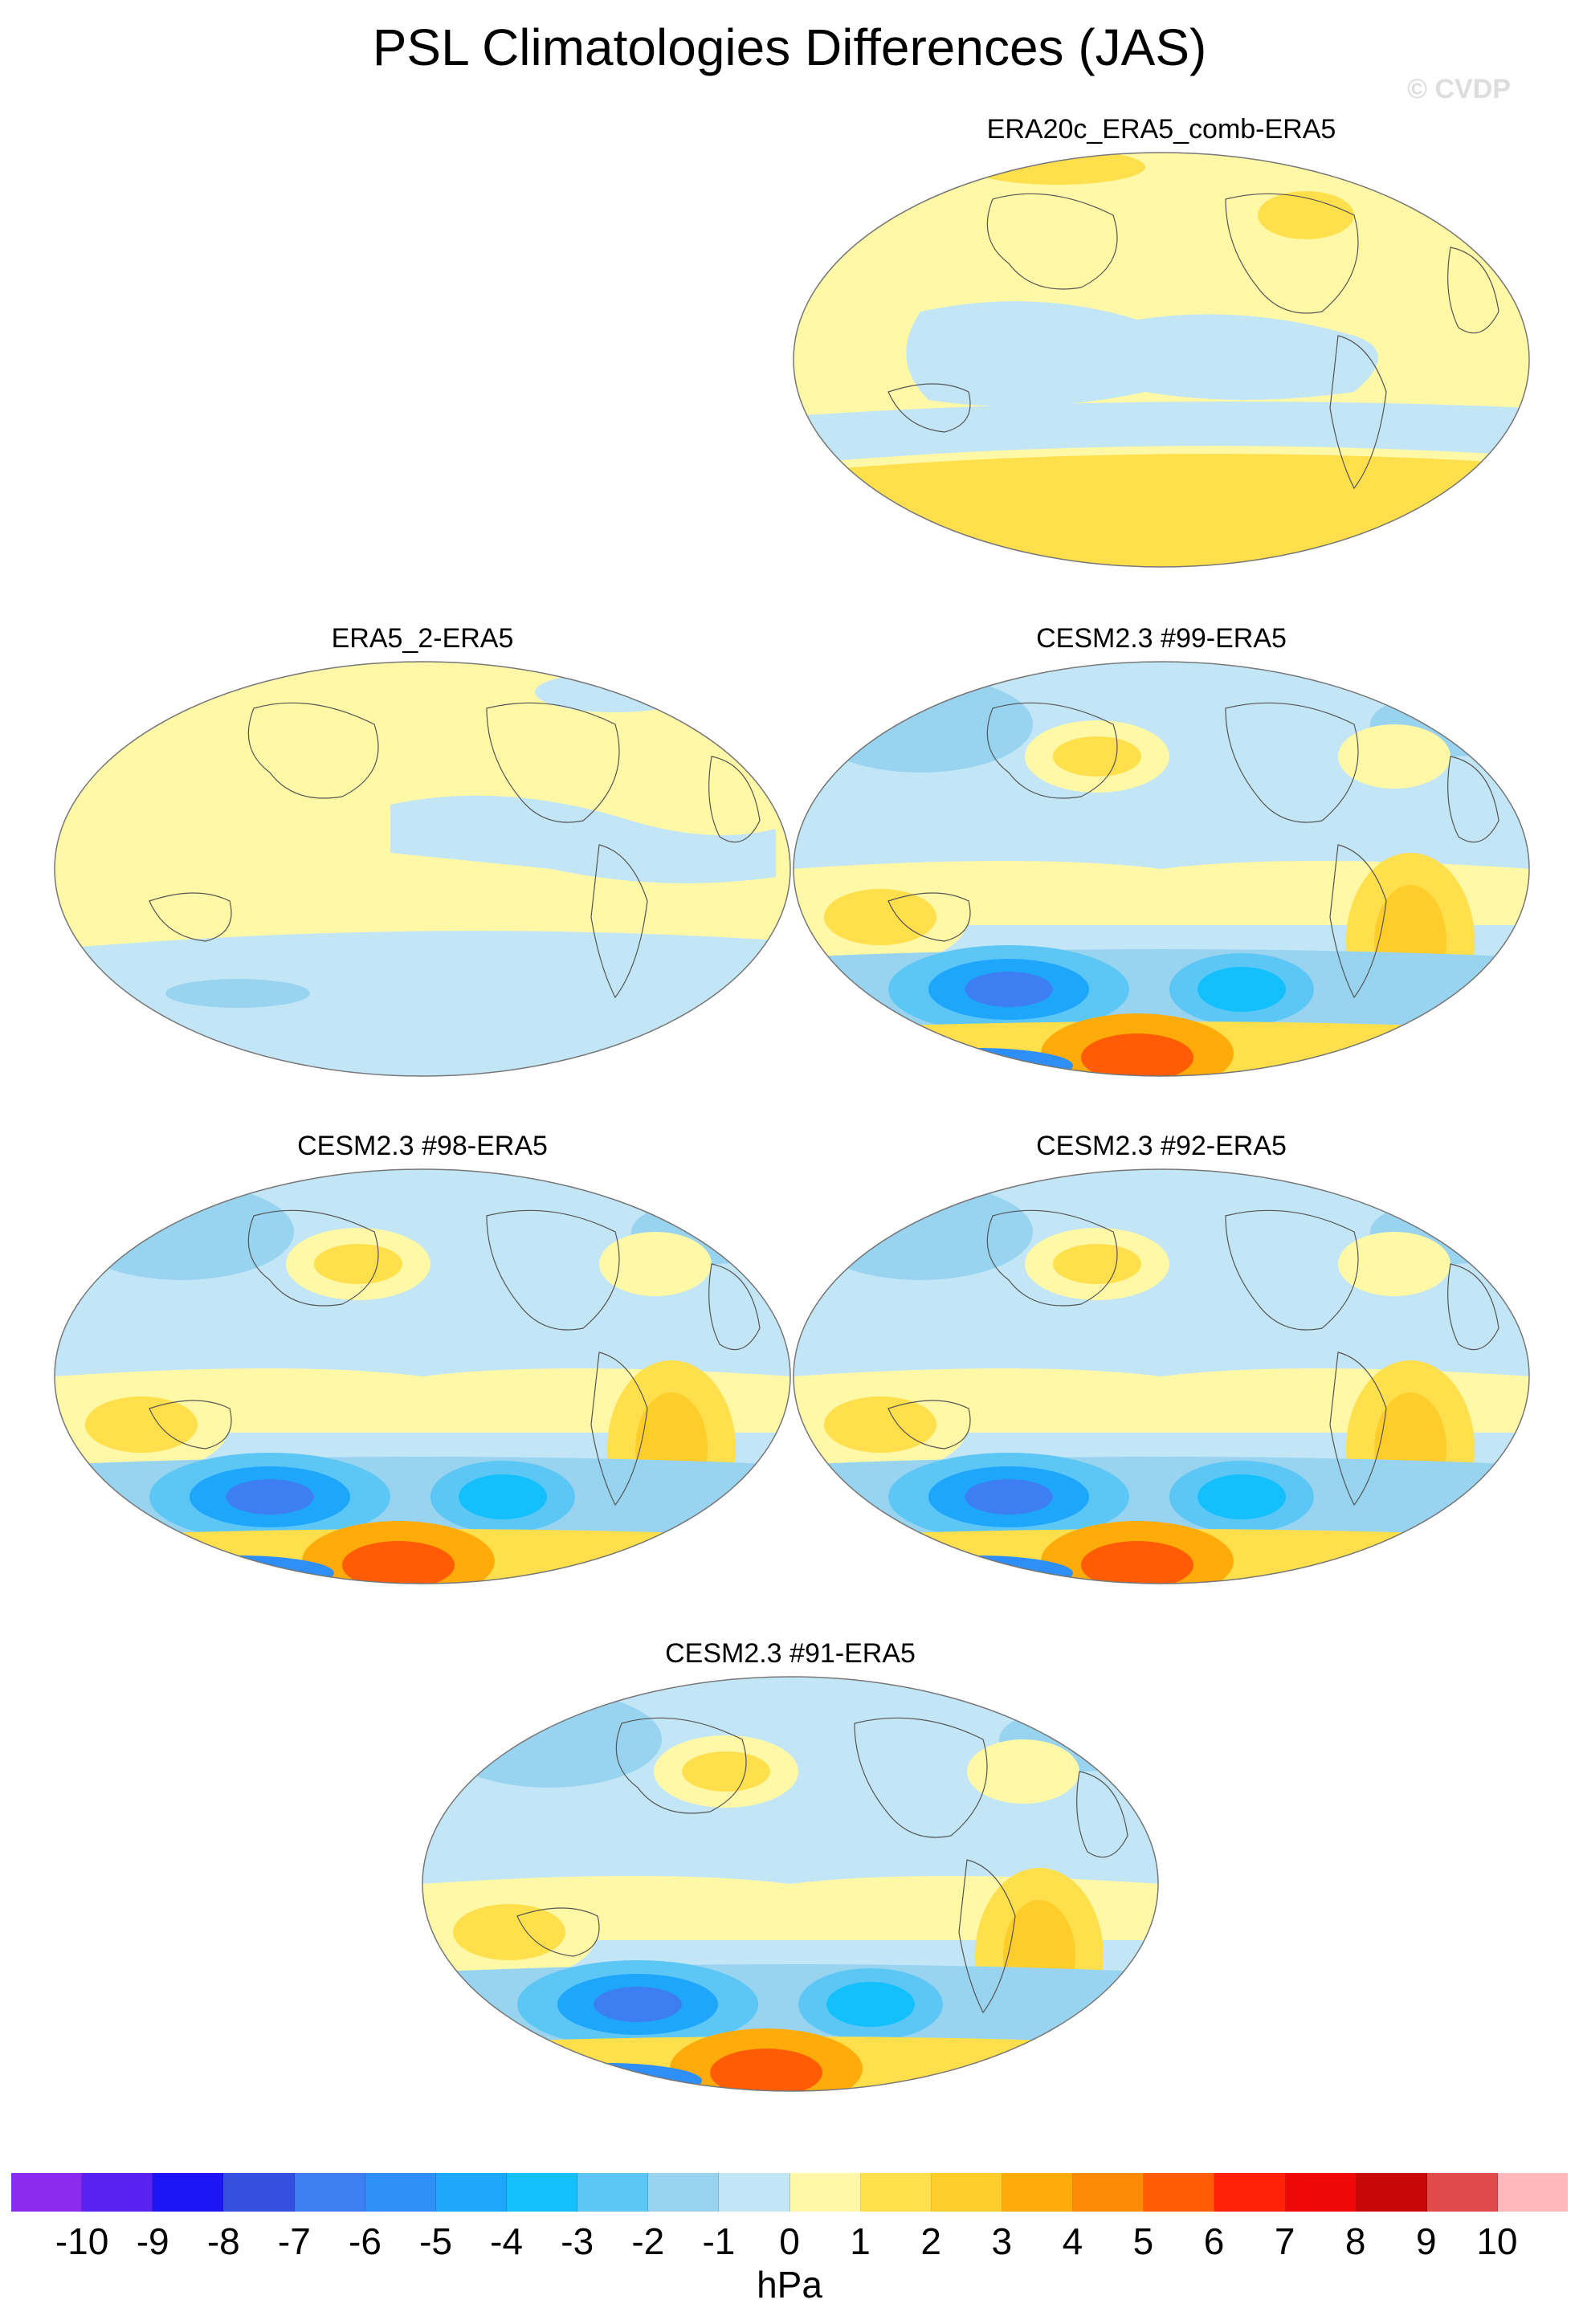 This screenshot has height=2324, width=1579. Describe the element at coordinates (790, 1654) in the screenshot. I see `panel-title: CESM2.3 #91-ERA5` at that location.